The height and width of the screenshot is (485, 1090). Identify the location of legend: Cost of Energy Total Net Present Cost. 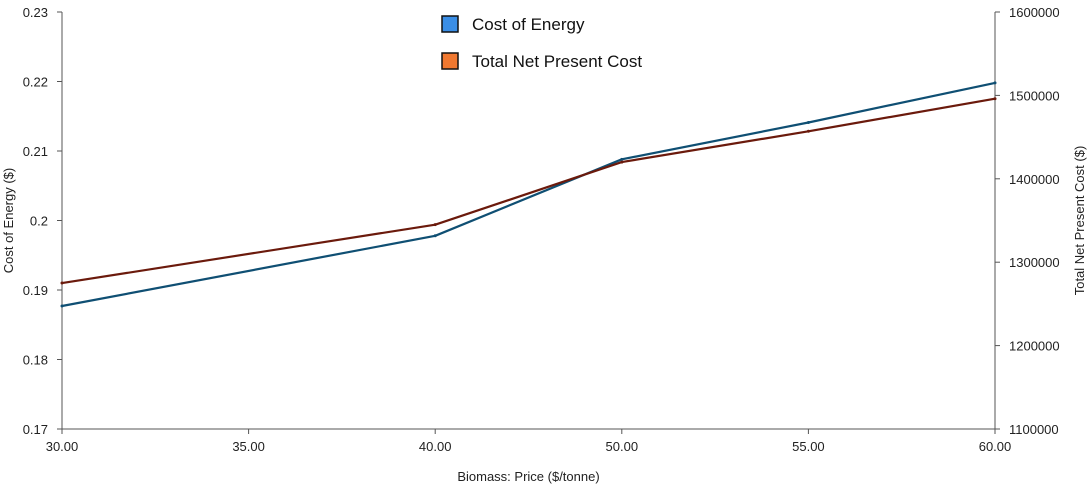
(541, 43).